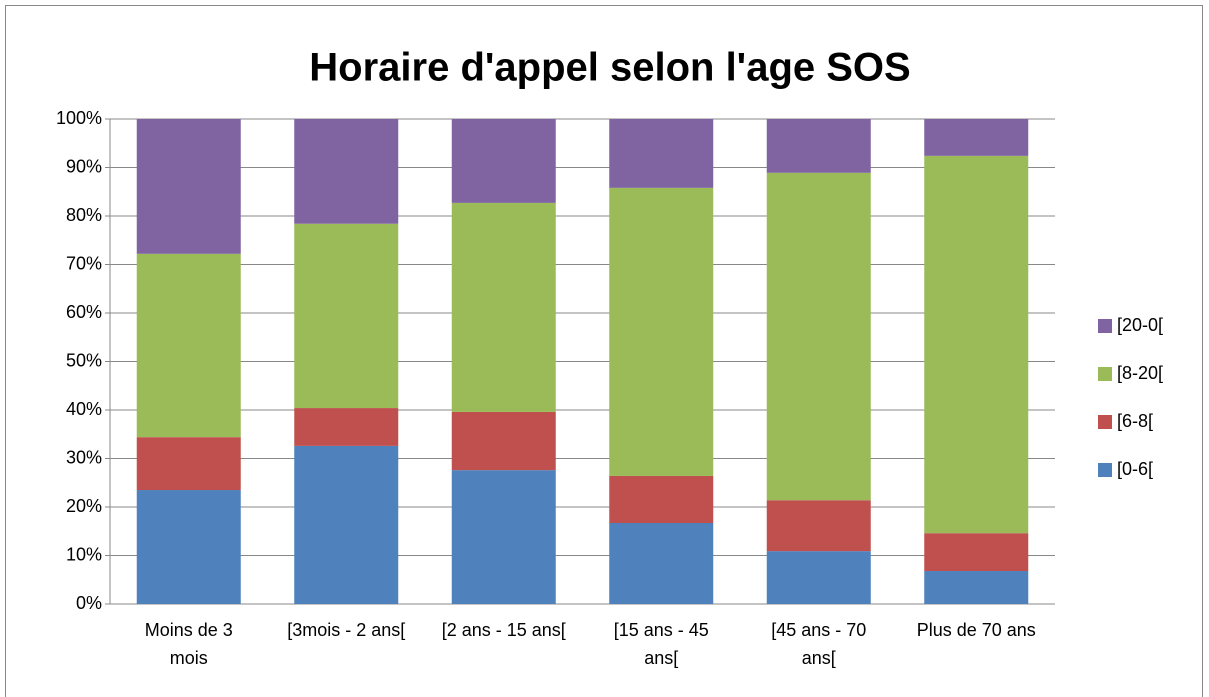 The image size is (1209, 697). I want to click on x-tick-label: [3mois - 2 ans[, so click(346, 630).